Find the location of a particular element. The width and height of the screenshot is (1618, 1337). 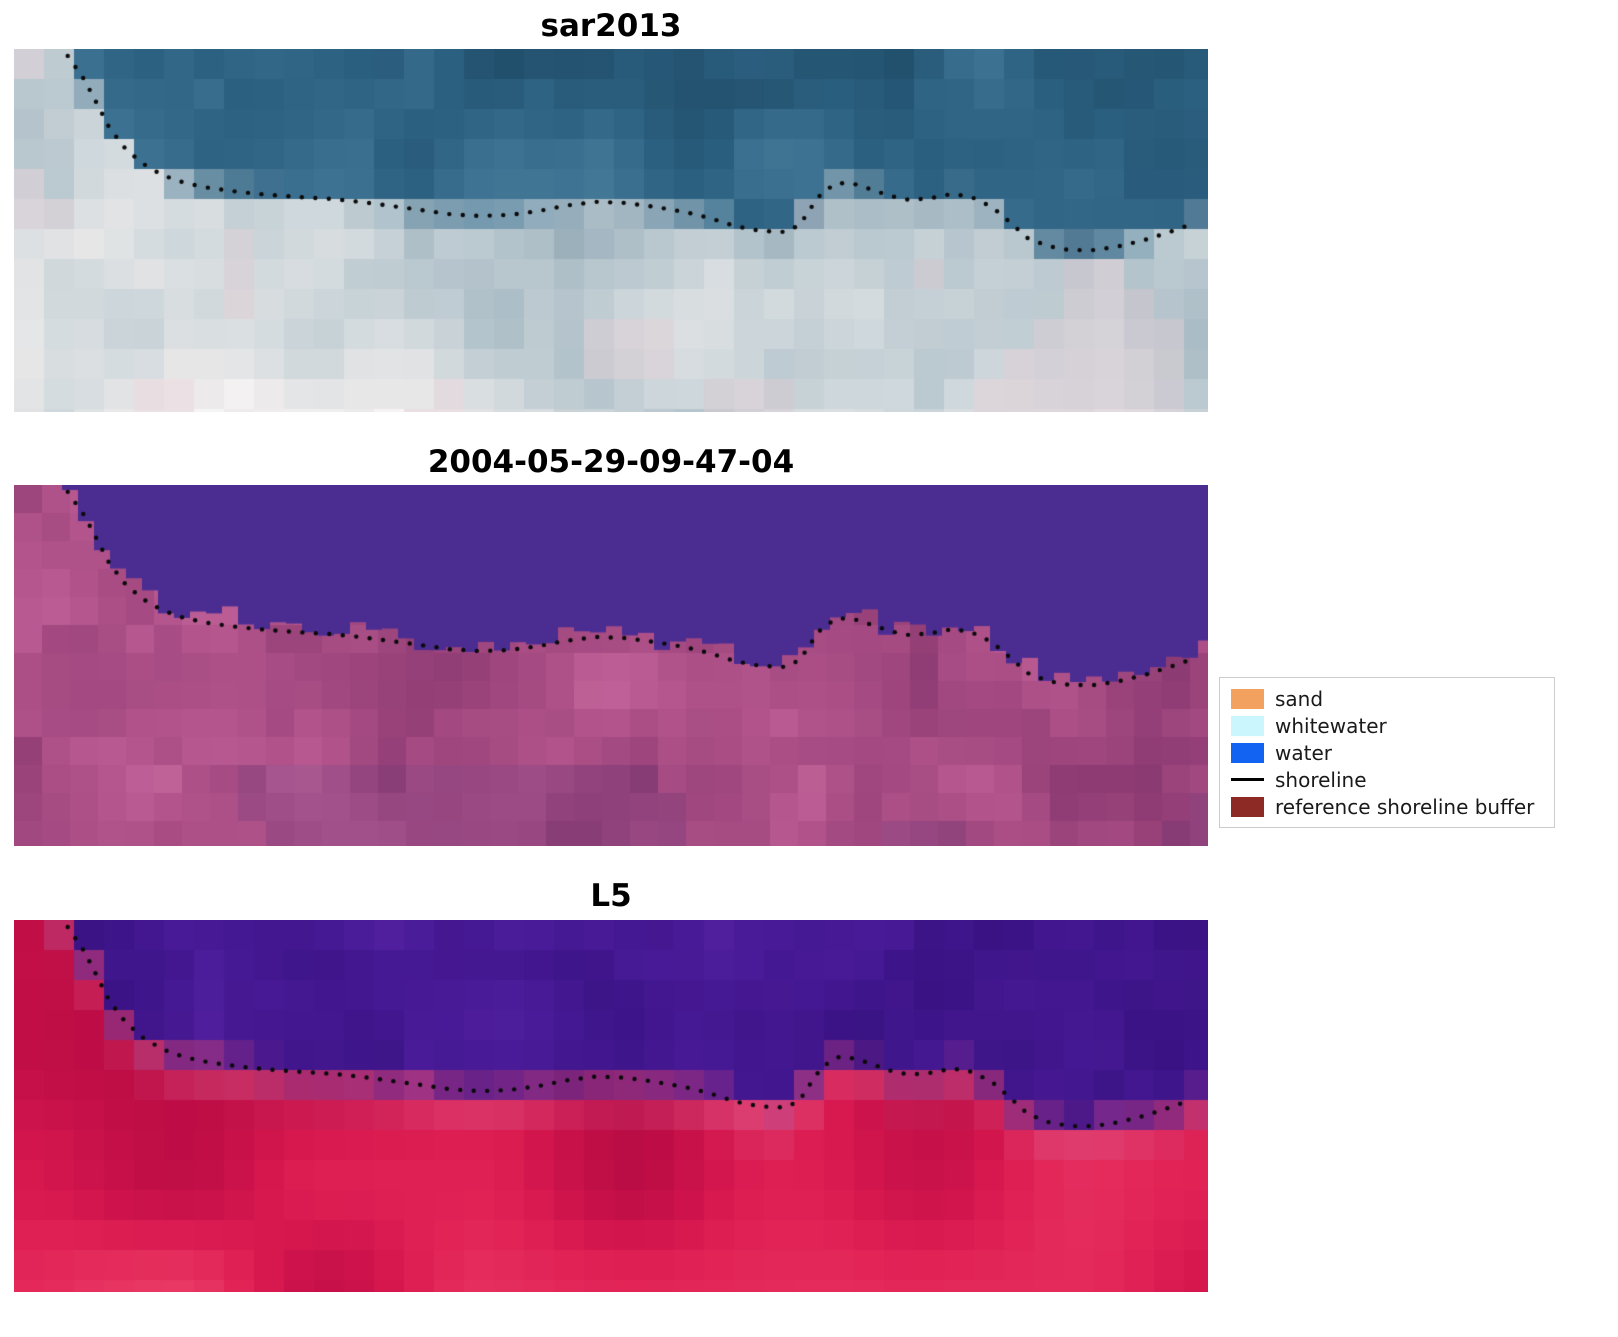

panel-title-l5: L5 is located at coordinates (611, 896).